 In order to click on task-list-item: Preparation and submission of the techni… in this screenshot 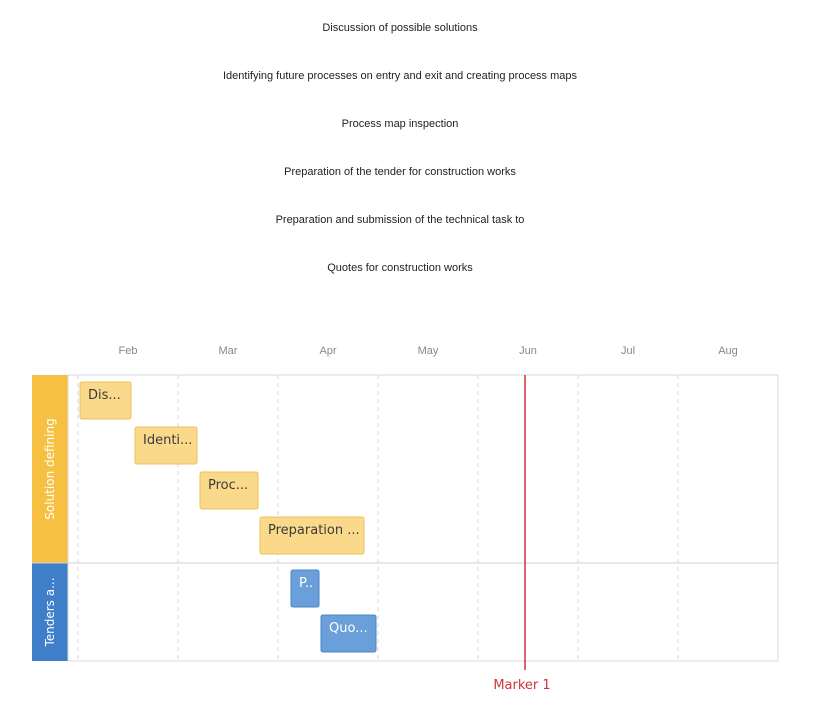, I will do `click(400, 220)`.